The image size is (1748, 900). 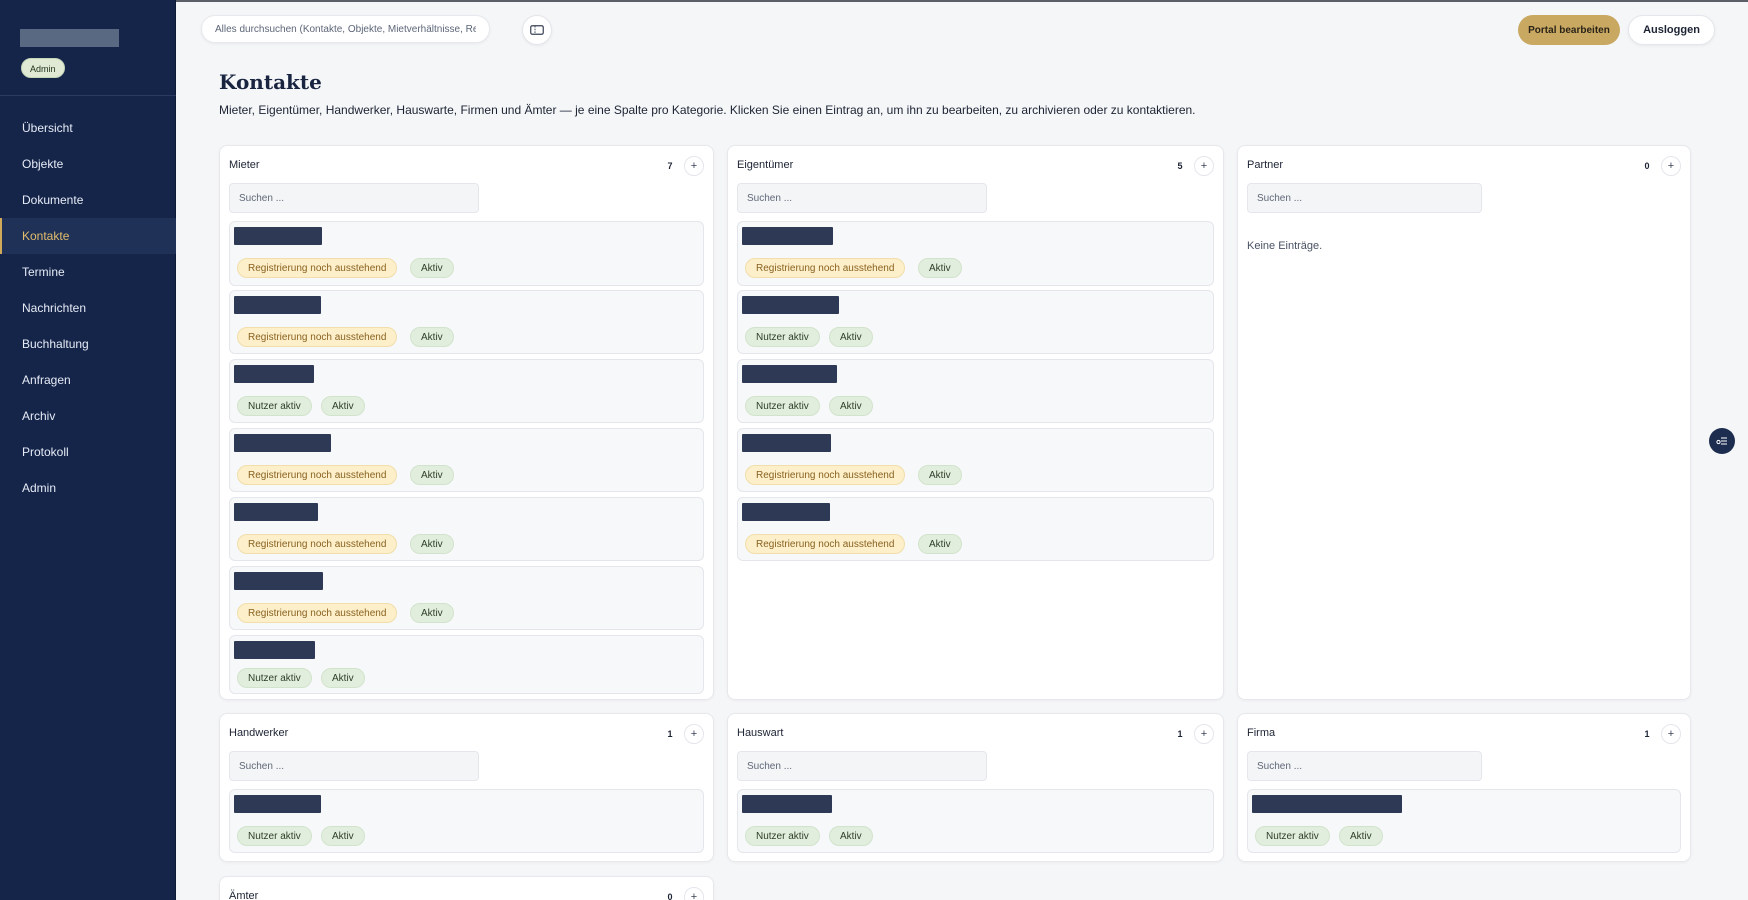 I want to click on edit-portal-button: Portal bearbeiten, so click(x=1569, y=30).